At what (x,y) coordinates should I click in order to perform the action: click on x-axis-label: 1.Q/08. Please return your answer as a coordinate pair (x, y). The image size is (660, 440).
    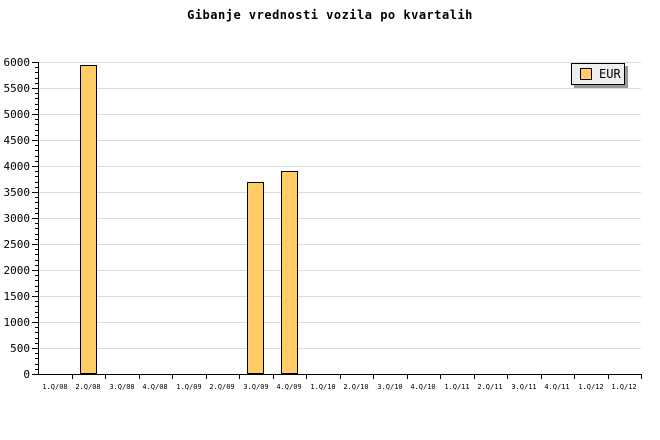
    Looking at the image, I should click on (55, 387).